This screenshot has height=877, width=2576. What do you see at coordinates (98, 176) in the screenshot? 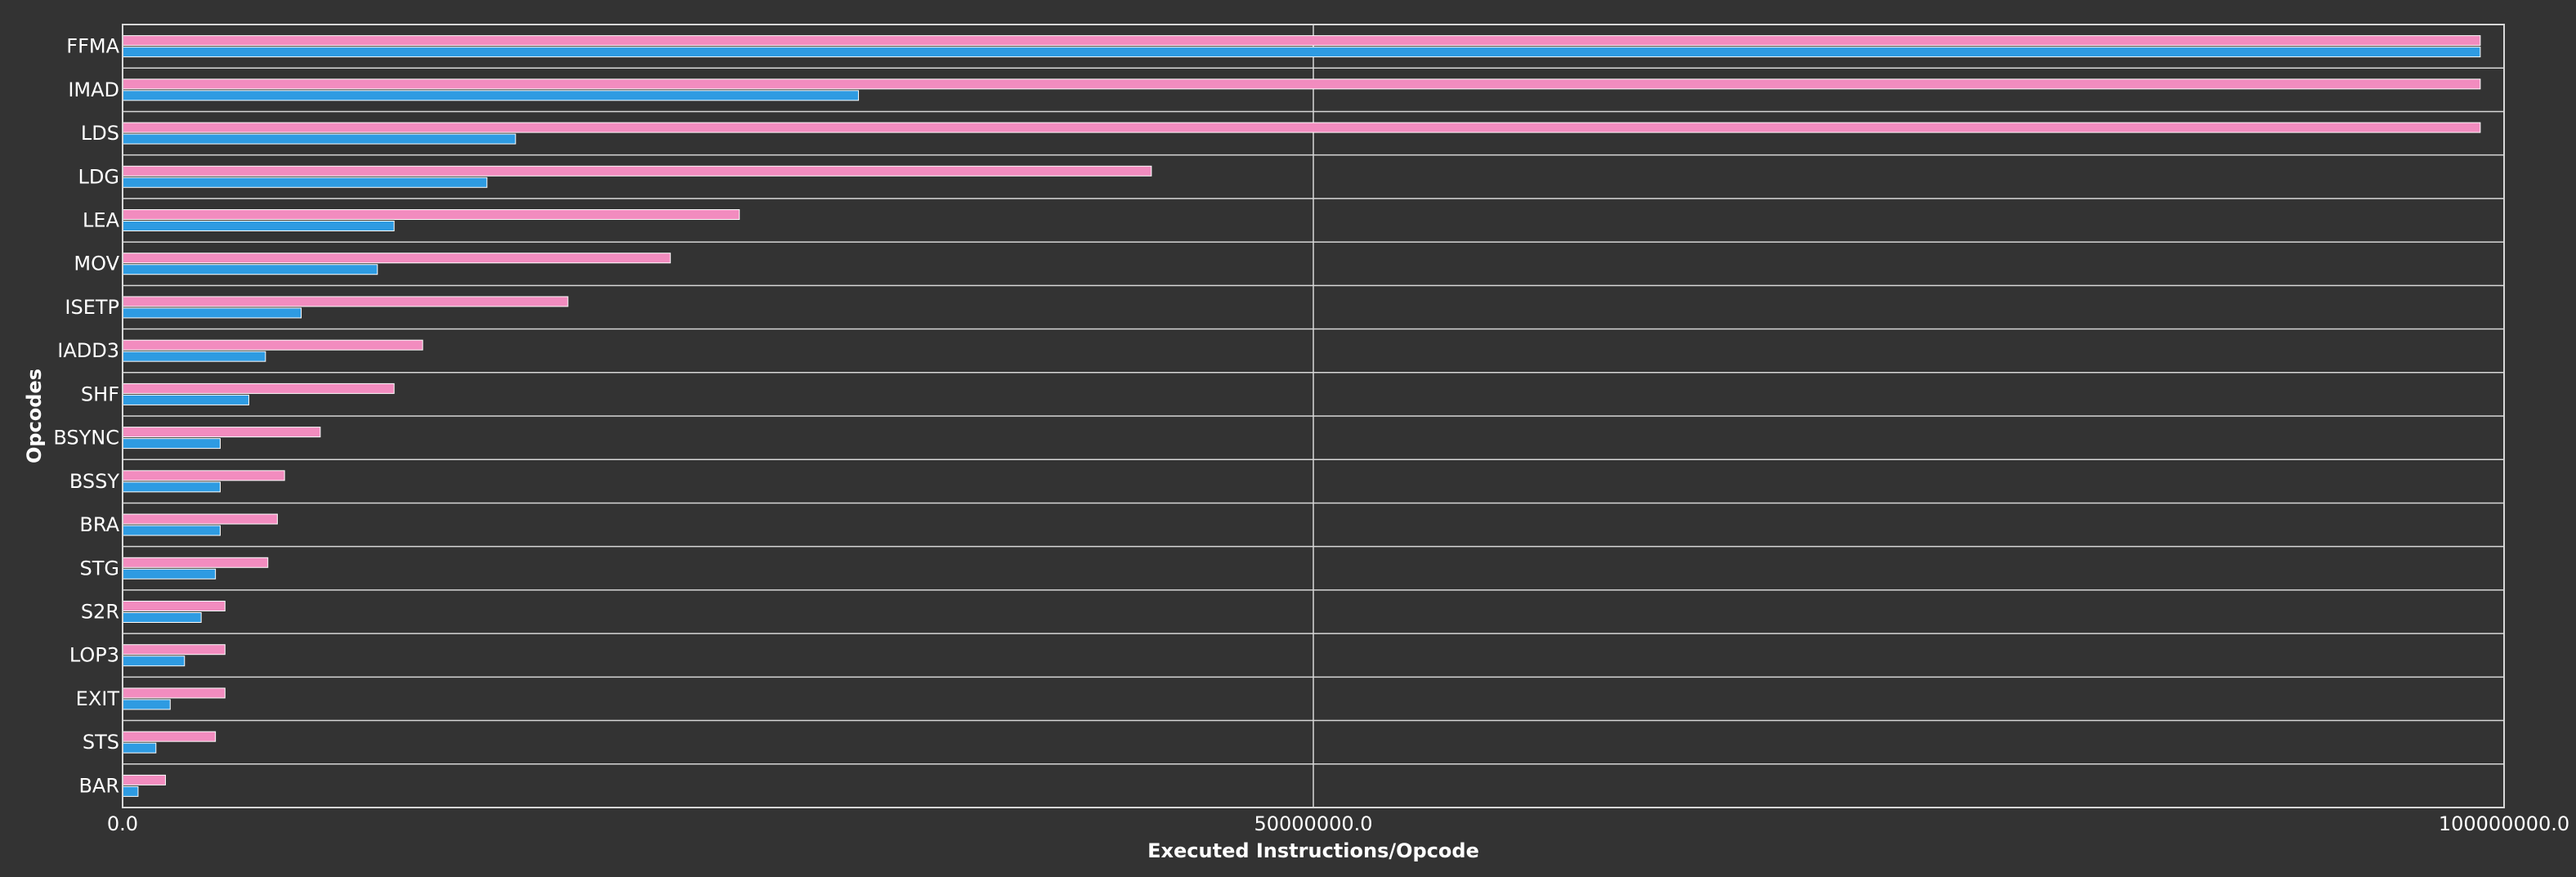
I see `y-tick-label-ldg: LDG` at bounding box center [98, 176].